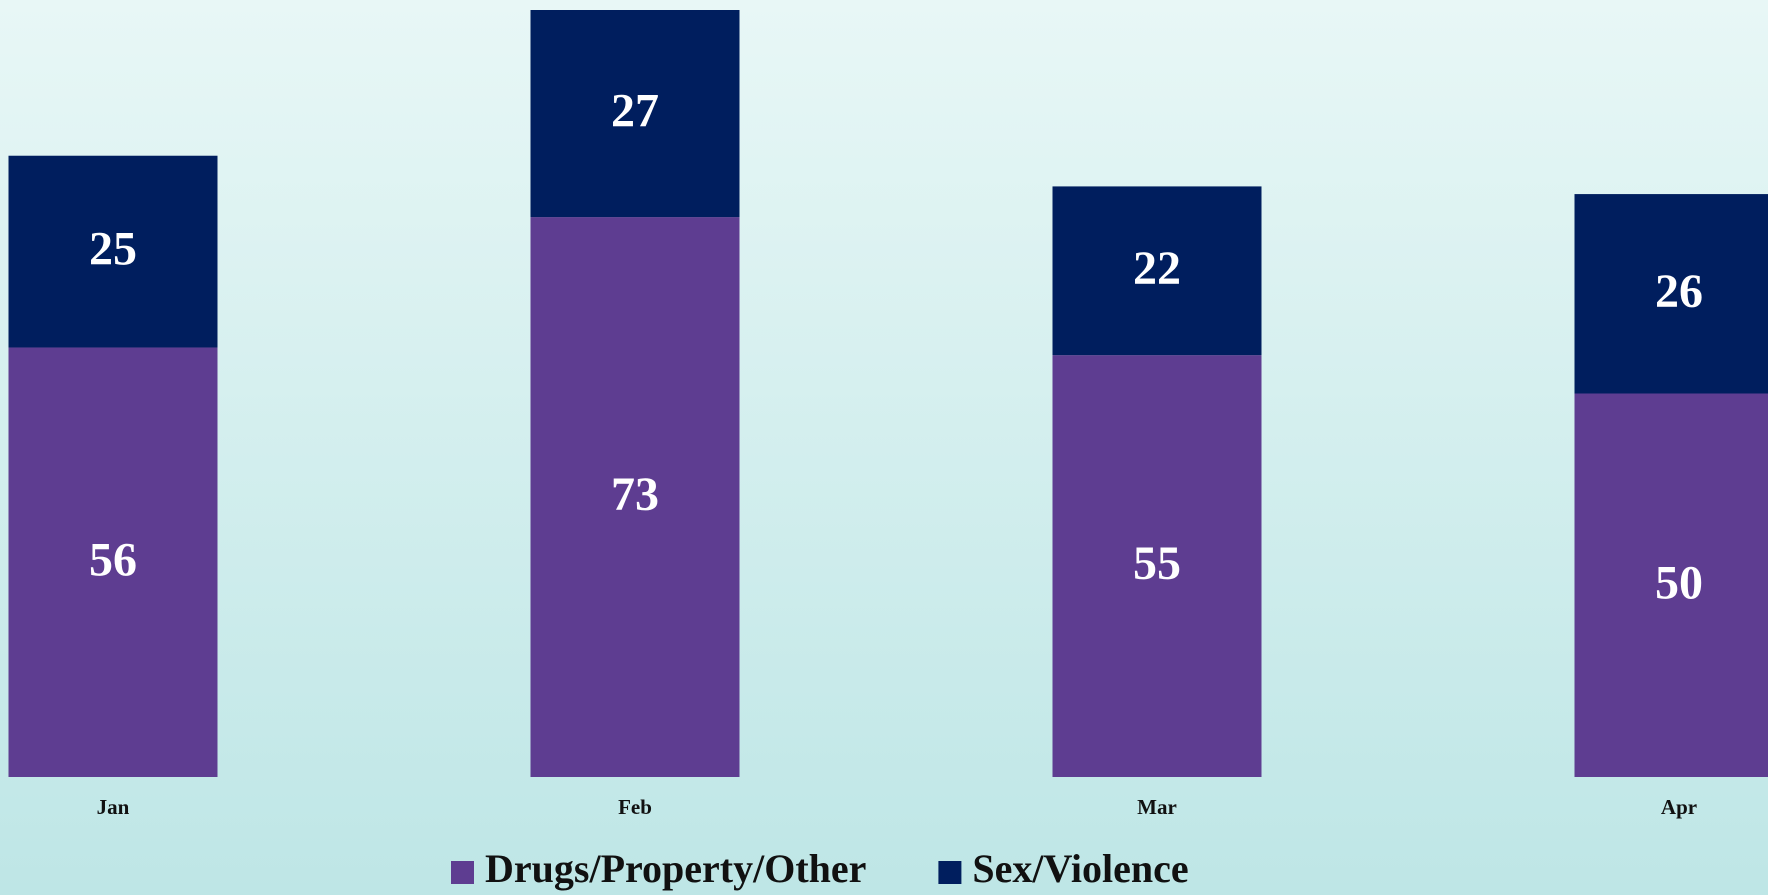 Image resolution: width=1768 pixels, height=895 pixels. I want to click on x-tick-label: Mar, so click(1157, 807).